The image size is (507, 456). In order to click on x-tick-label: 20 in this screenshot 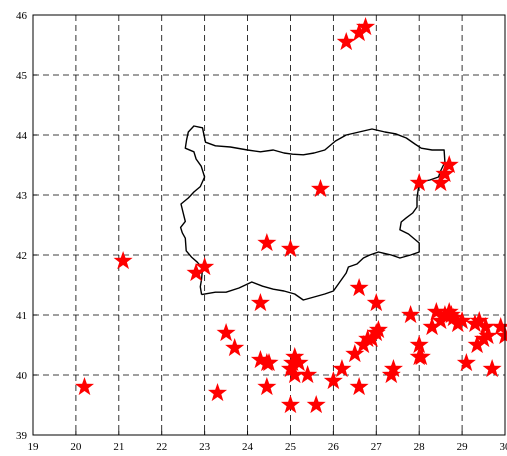, I will do `click(76, 447)`.